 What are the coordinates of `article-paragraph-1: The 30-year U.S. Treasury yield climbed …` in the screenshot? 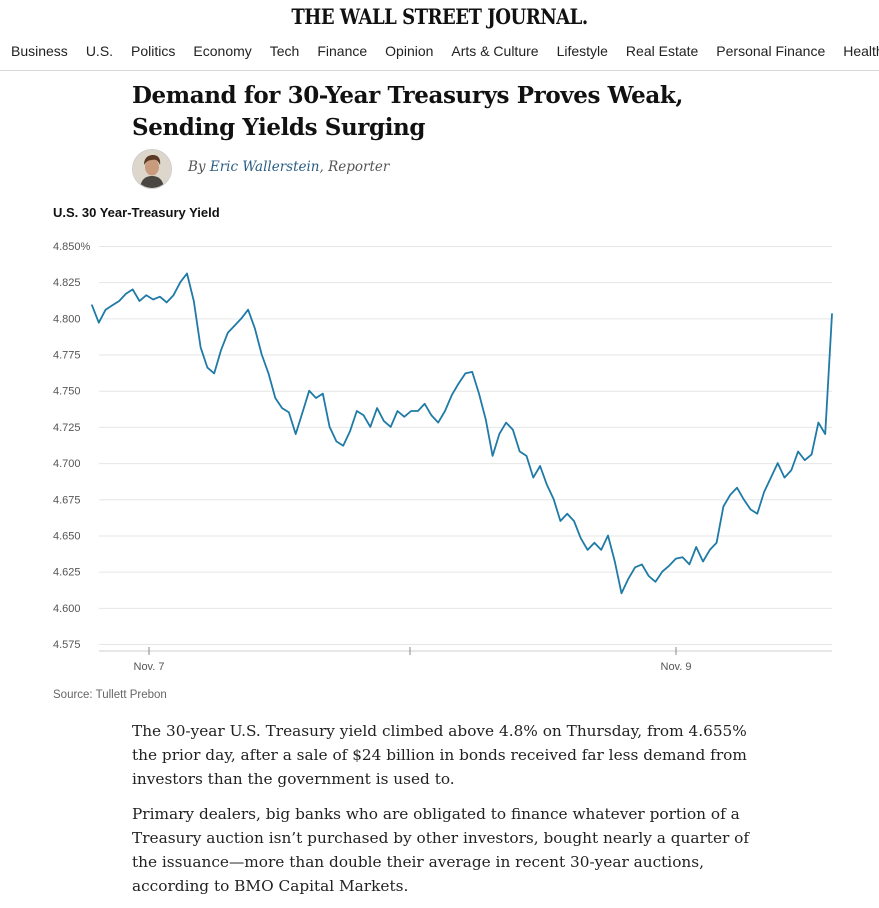 It's located at (439, 755).